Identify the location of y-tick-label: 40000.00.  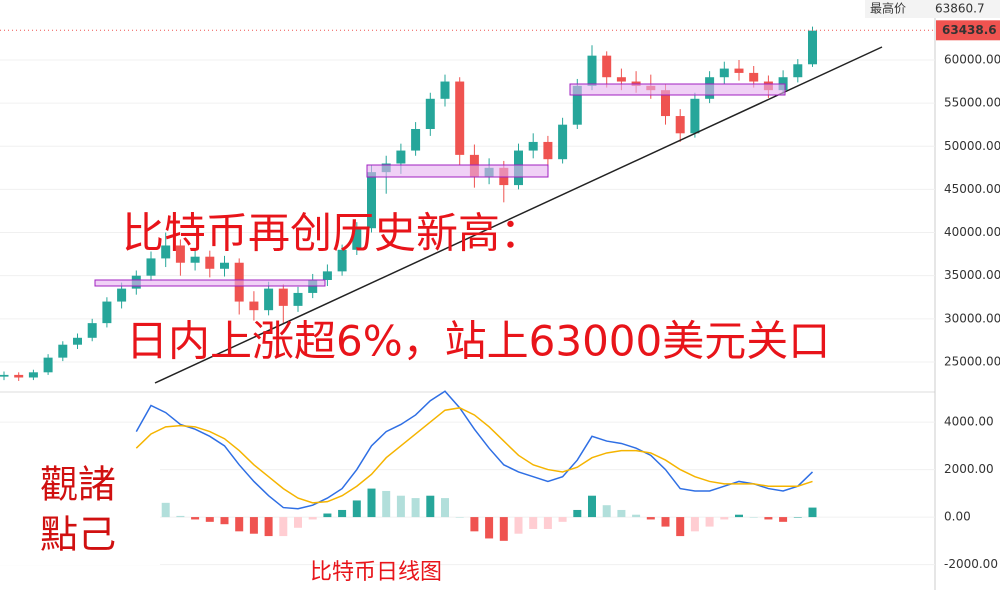
(972, 232).